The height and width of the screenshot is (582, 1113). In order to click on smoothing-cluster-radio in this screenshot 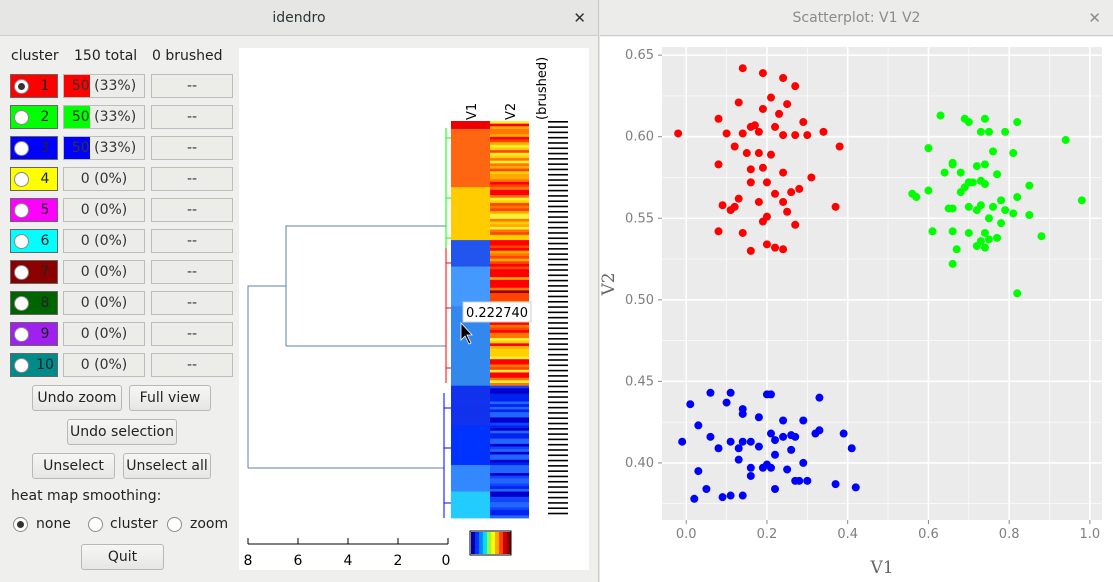, I will do `click(95, 524)`.